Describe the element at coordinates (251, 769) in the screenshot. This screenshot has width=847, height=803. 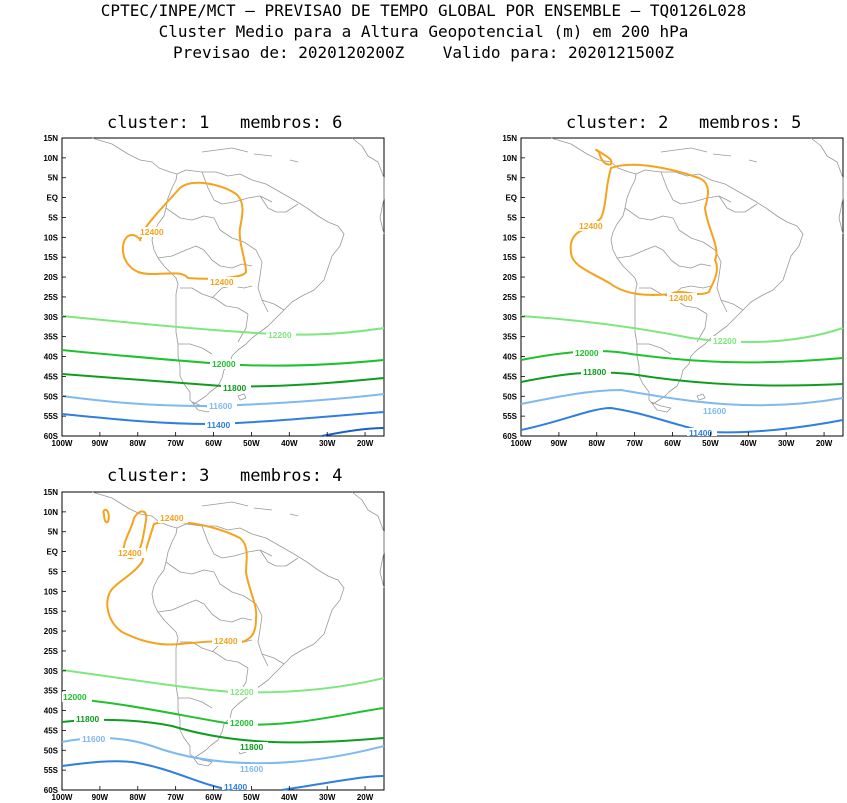
I see `label-11600-b: 11600` at that location.